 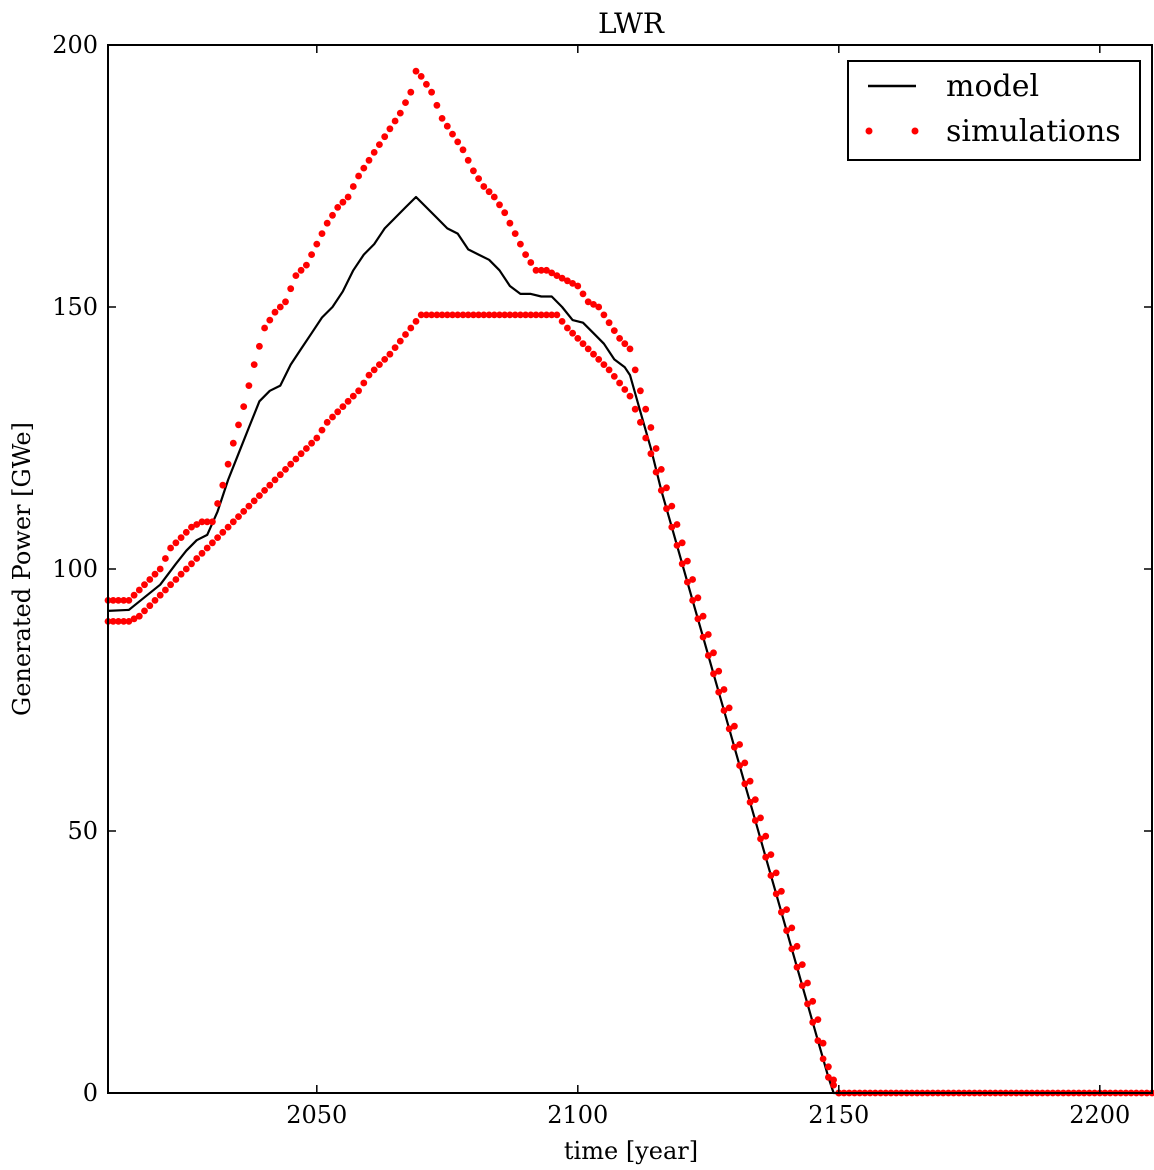 I want to click on y-tick-label: 150, so click(x=75, y=307).